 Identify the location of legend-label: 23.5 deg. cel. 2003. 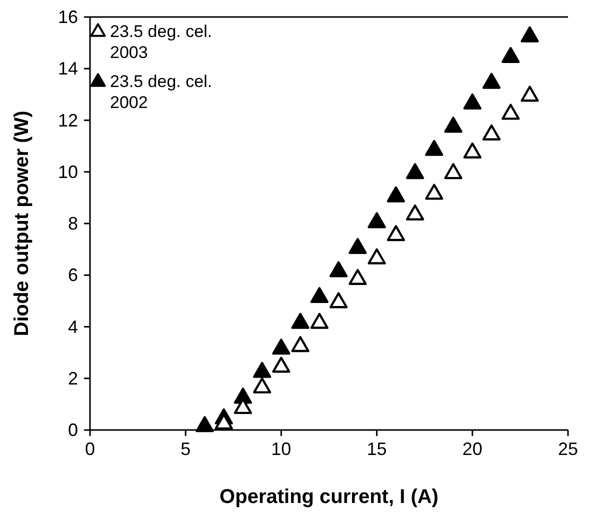
(161, 42).